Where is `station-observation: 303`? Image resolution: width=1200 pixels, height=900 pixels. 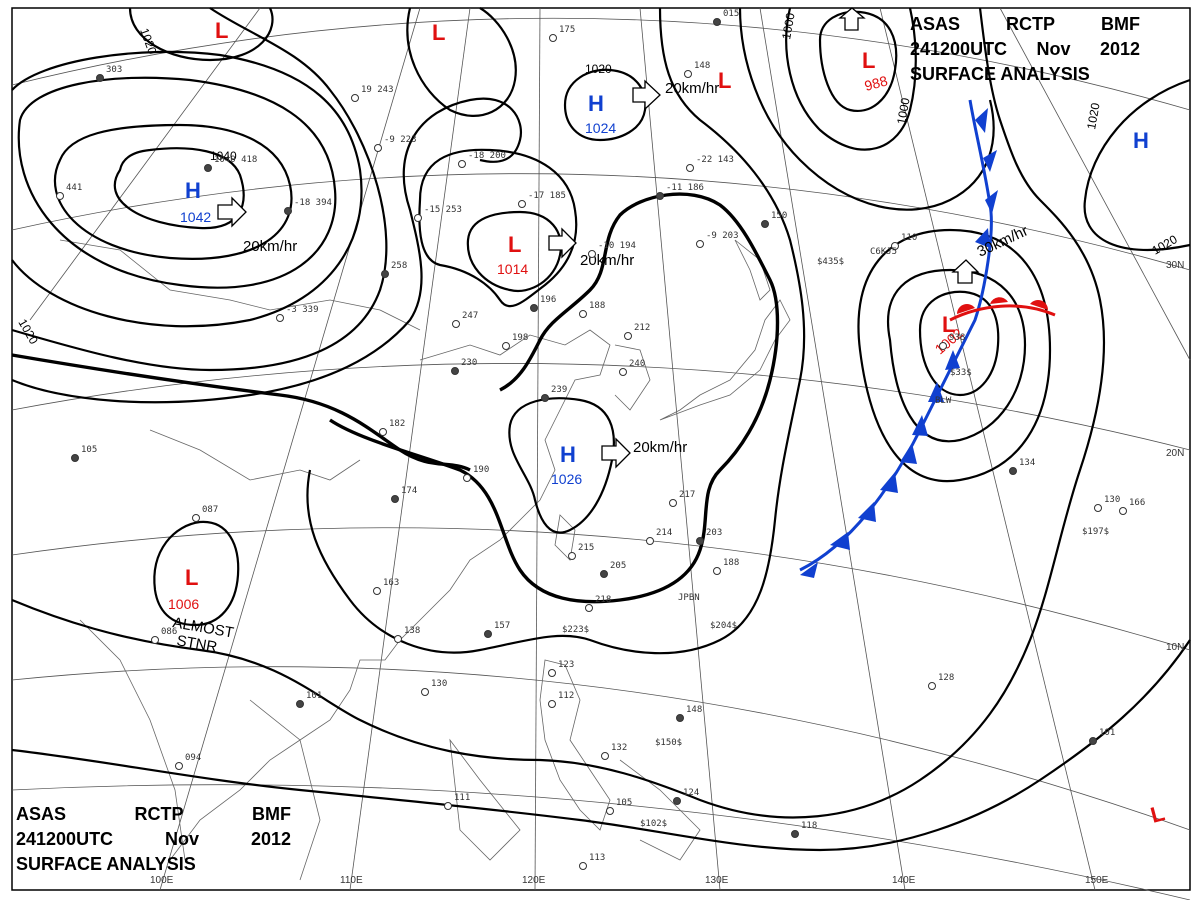 station-observation: 303 is located at coordinates (114, 70).